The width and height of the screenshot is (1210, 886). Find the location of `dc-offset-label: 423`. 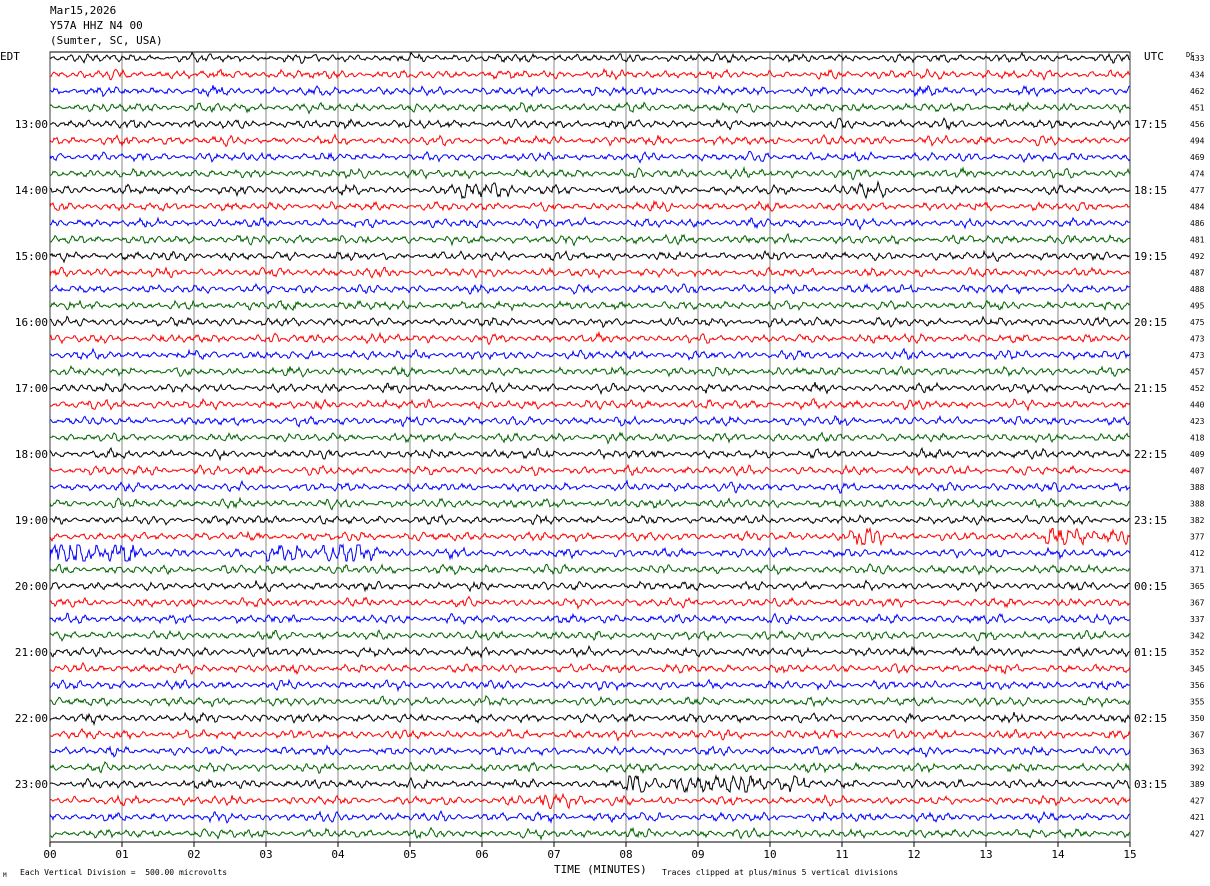

dc-offset-label: 423 is located at coordinates (1197, 421).